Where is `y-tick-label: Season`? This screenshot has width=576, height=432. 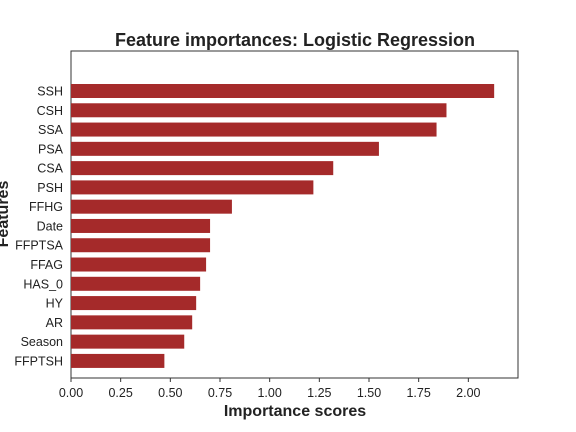
y-tick-label: Season is located at coordinates (42, 342).